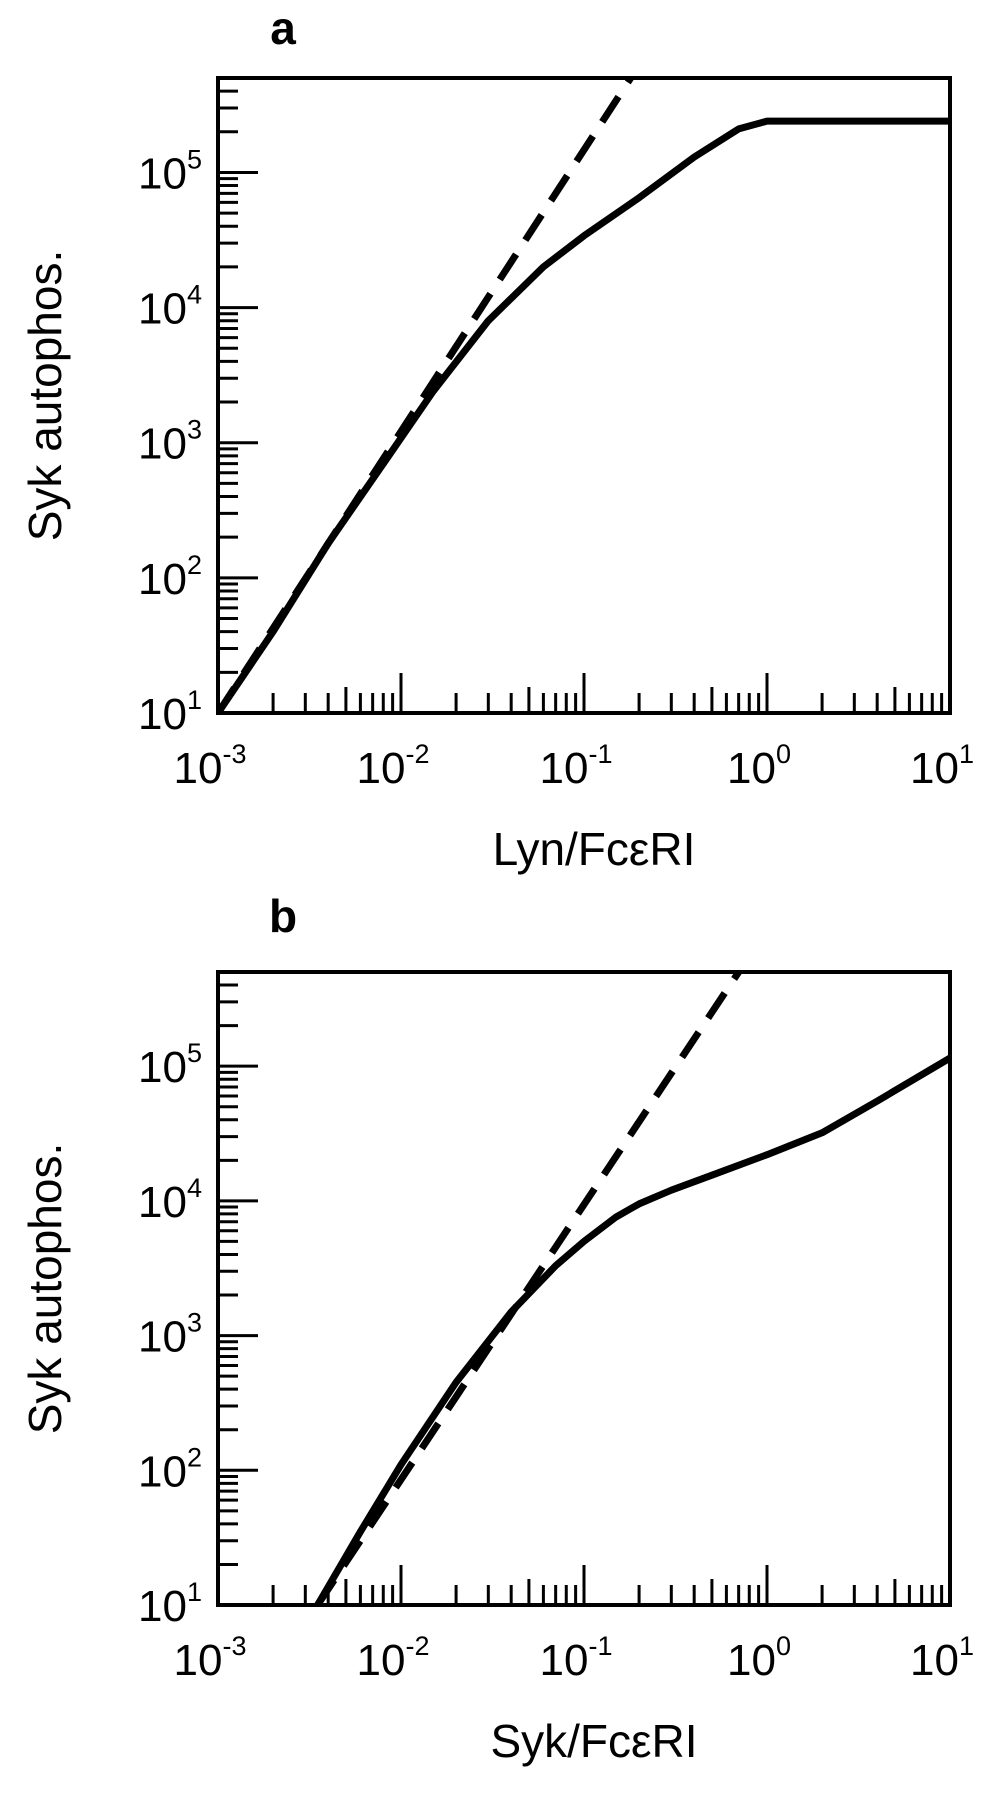  What do you see at coordinates (283, 28) in the screenshot?
I see `panel-label: a` at bounding box center [283, 28].